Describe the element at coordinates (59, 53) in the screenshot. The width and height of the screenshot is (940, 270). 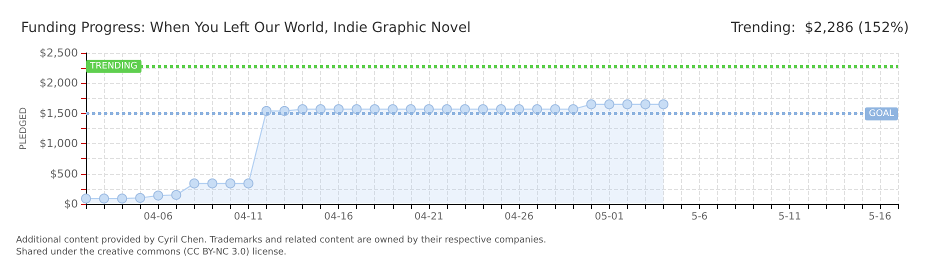
I see `y-tick-label: $2,500` at that location.